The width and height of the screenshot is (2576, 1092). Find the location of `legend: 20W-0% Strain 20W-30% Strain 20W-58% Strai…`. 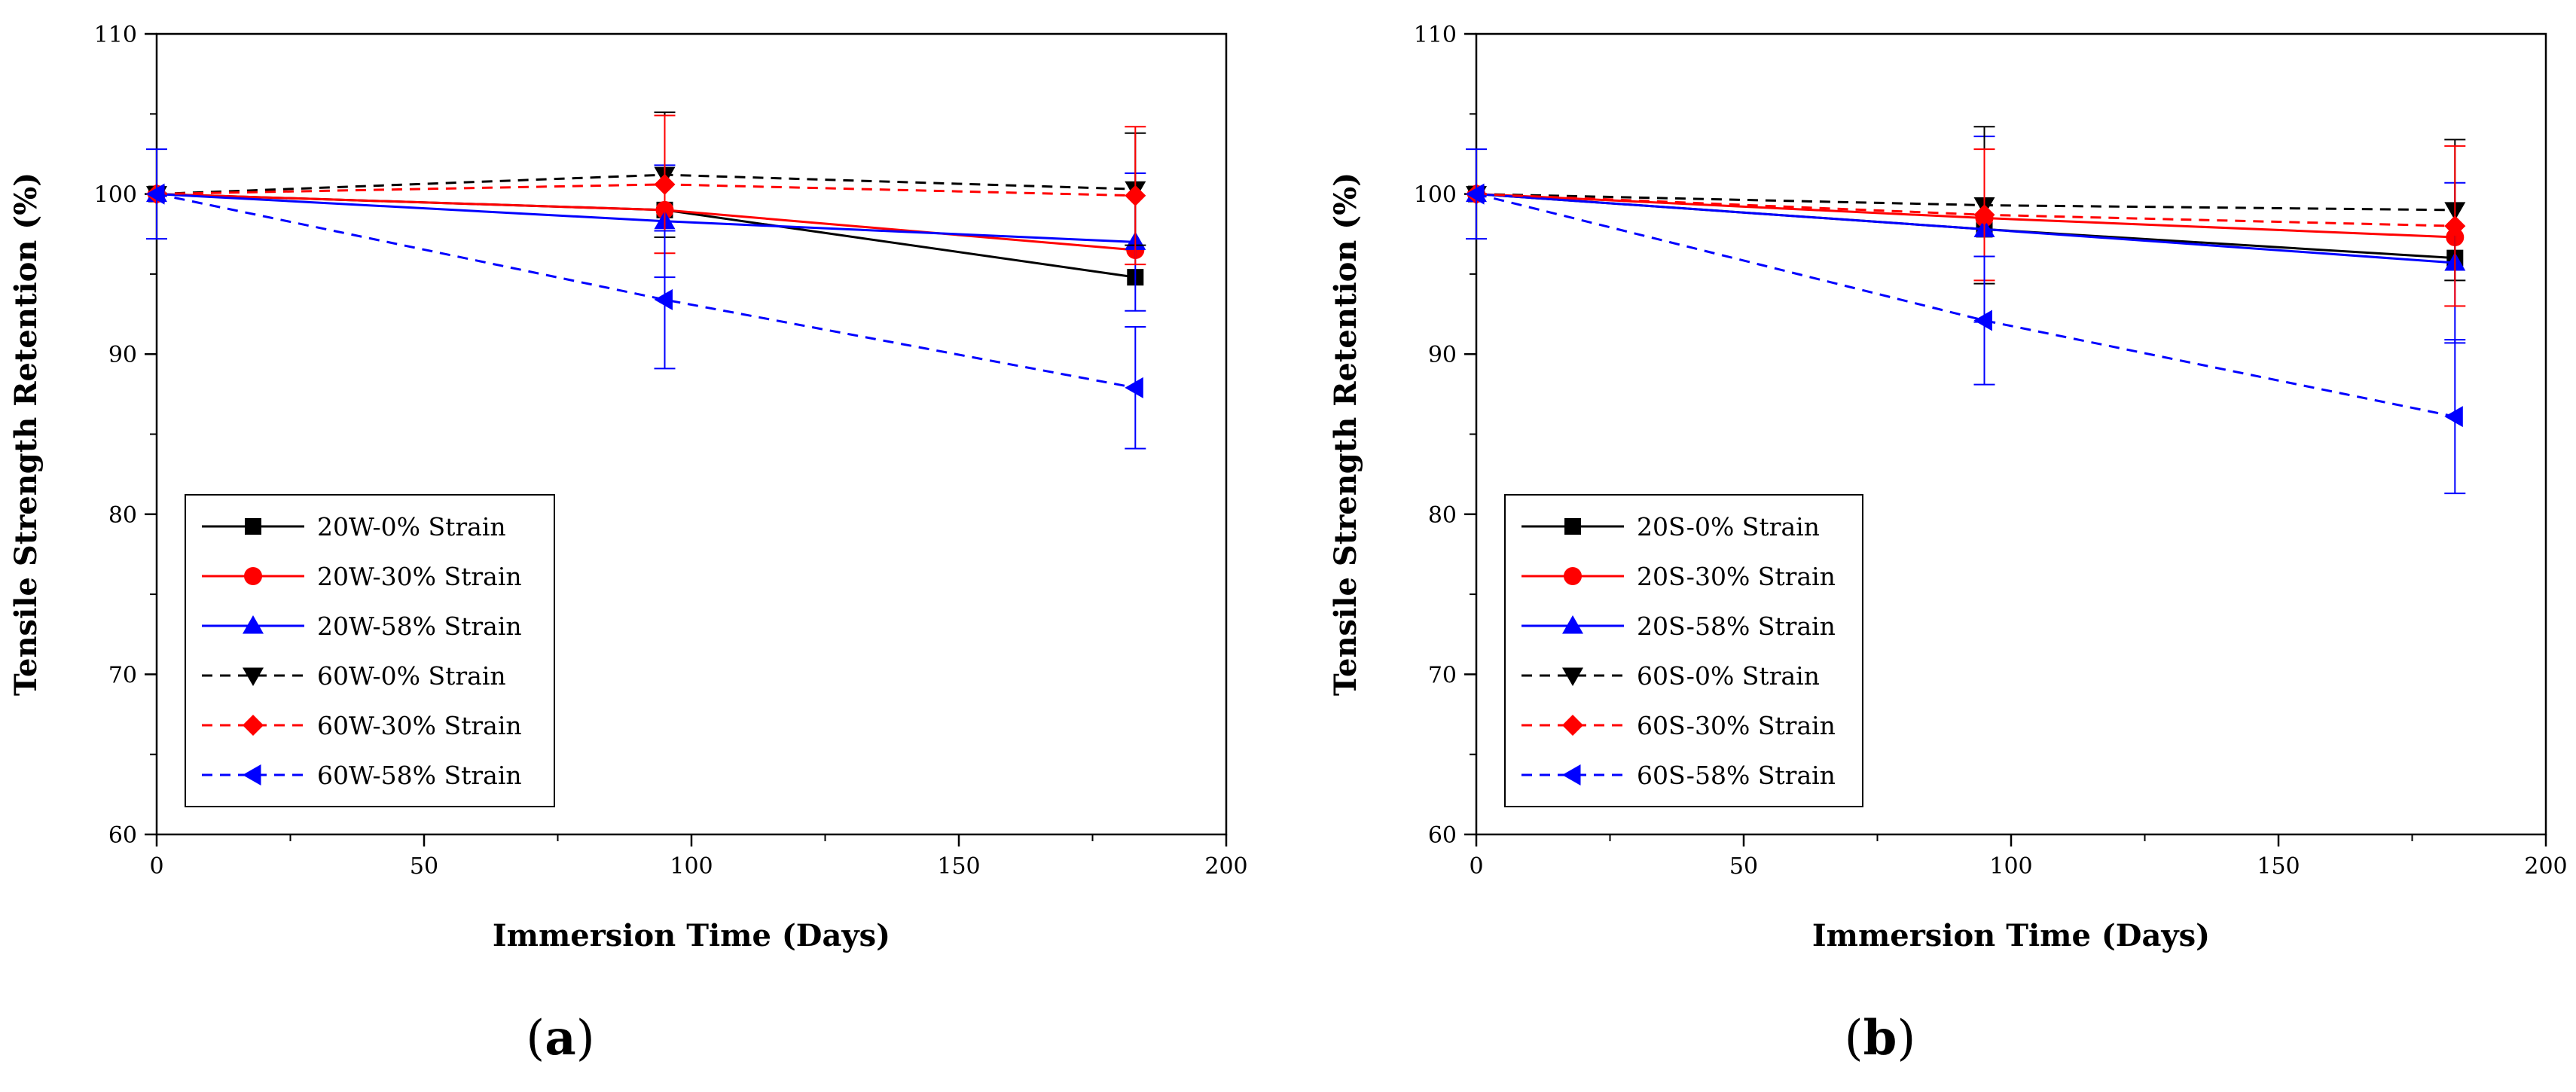

legend: 20W-0% Strain 20W-30% Strain 20W-58% Strai… is located at coordinates (370, 650).